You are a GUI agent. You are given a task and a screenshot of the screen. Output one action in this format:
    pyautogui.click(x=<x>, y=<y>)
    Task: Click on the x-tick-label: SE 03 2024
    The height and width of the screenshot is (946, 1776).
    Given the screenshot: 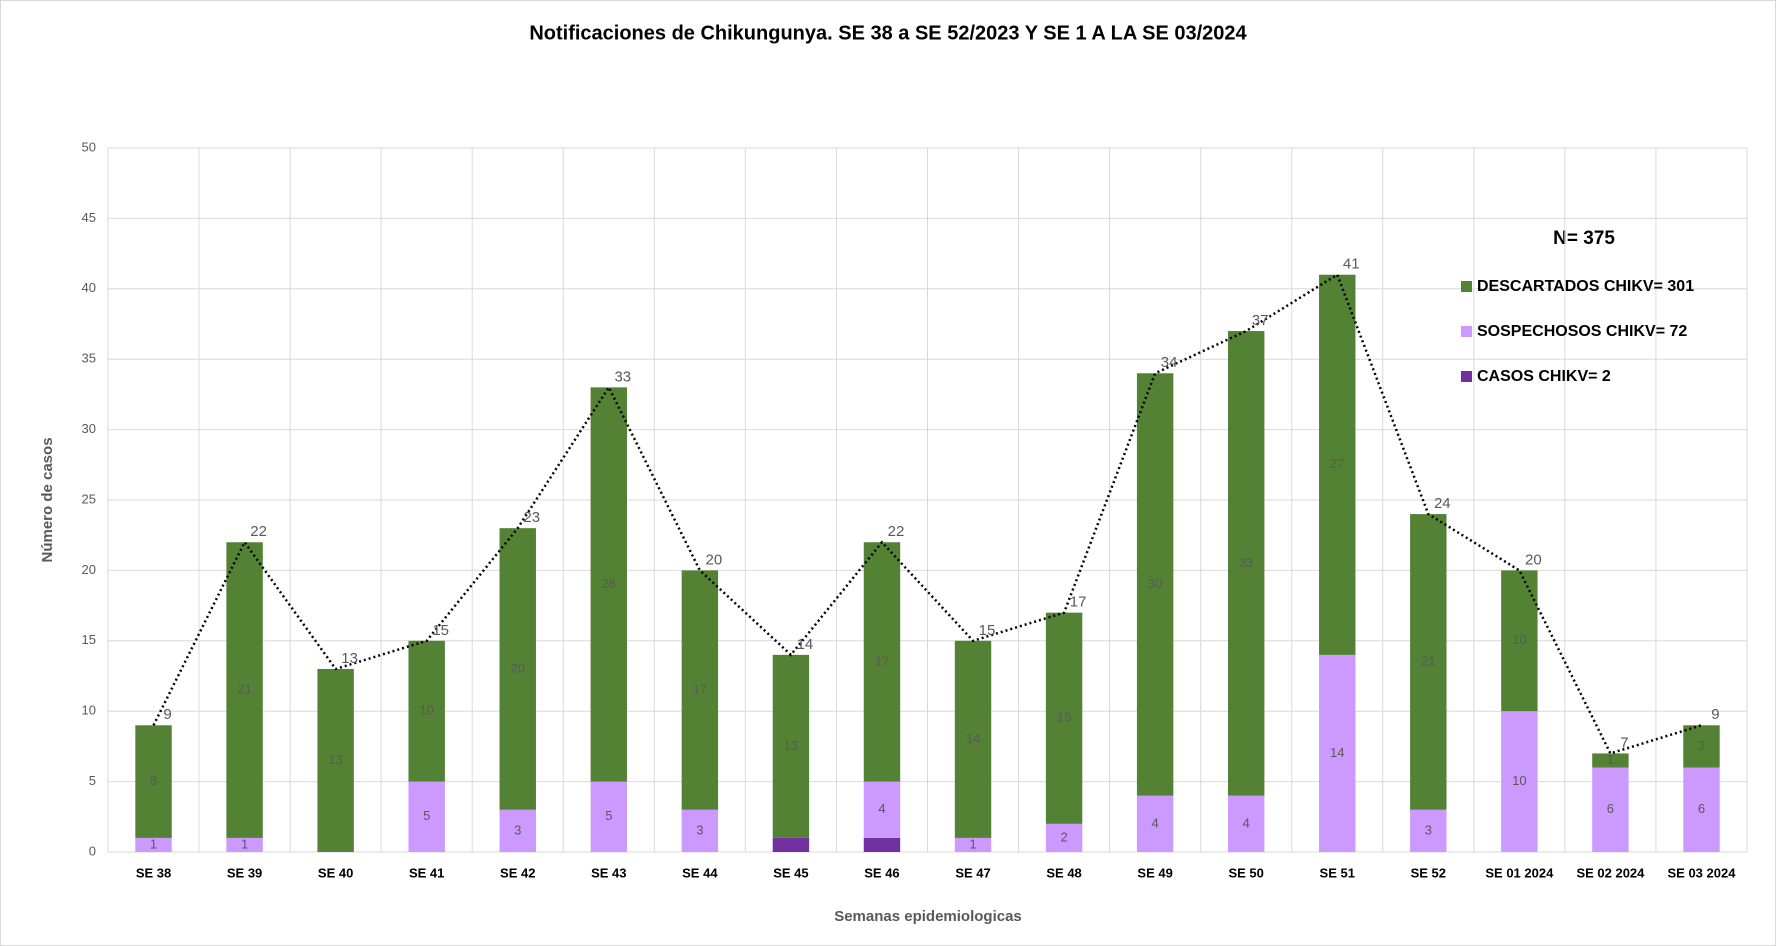 What is the action you would take?
    pyautogui.click(x=1701, y=872)
    